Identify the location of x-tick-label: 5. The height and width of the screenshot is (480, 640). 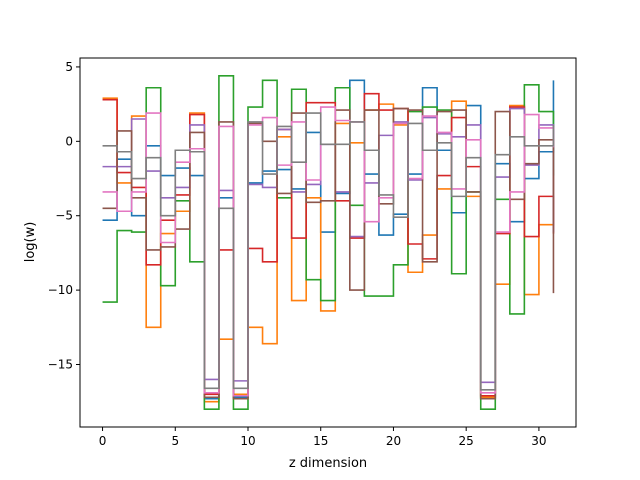
(175, 441).